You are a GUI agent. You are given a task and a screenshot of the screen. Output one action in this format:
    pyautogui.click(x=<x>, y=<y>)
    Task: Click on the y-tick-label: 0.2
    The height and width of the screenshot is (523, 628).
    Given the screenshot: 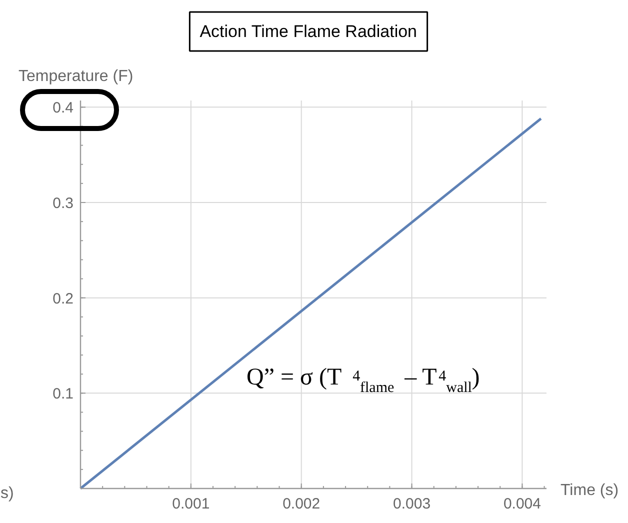 What is the action you would take?
    pyautogui.click(x=63, y=299)
    